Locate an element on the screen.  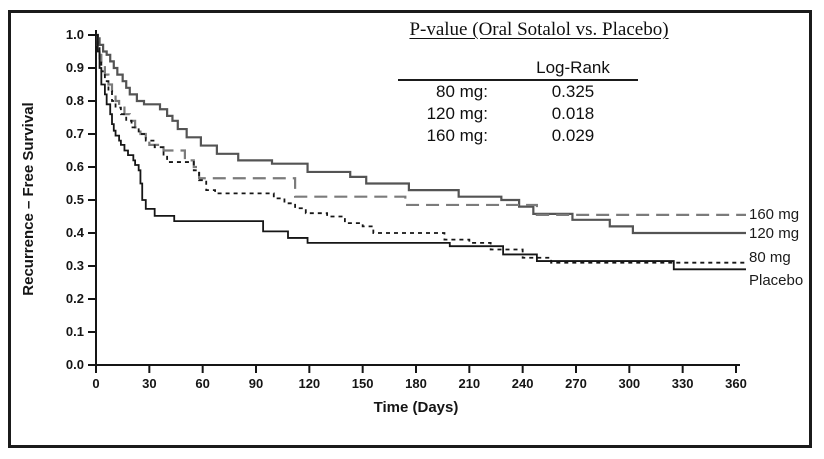
curve-label-160-mg: 160 mg is located at coordinates (774, 214).